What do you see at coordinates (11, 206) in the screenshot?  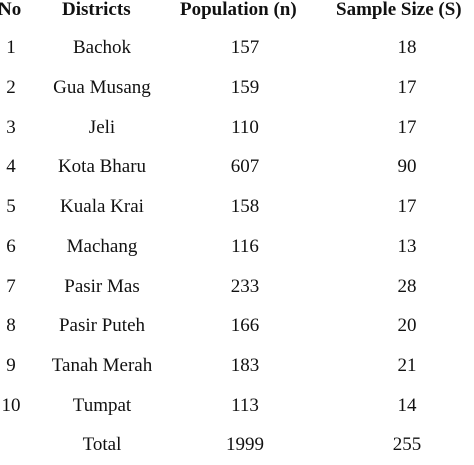 I see `row-number: 5` at bounding box center [11, 206].